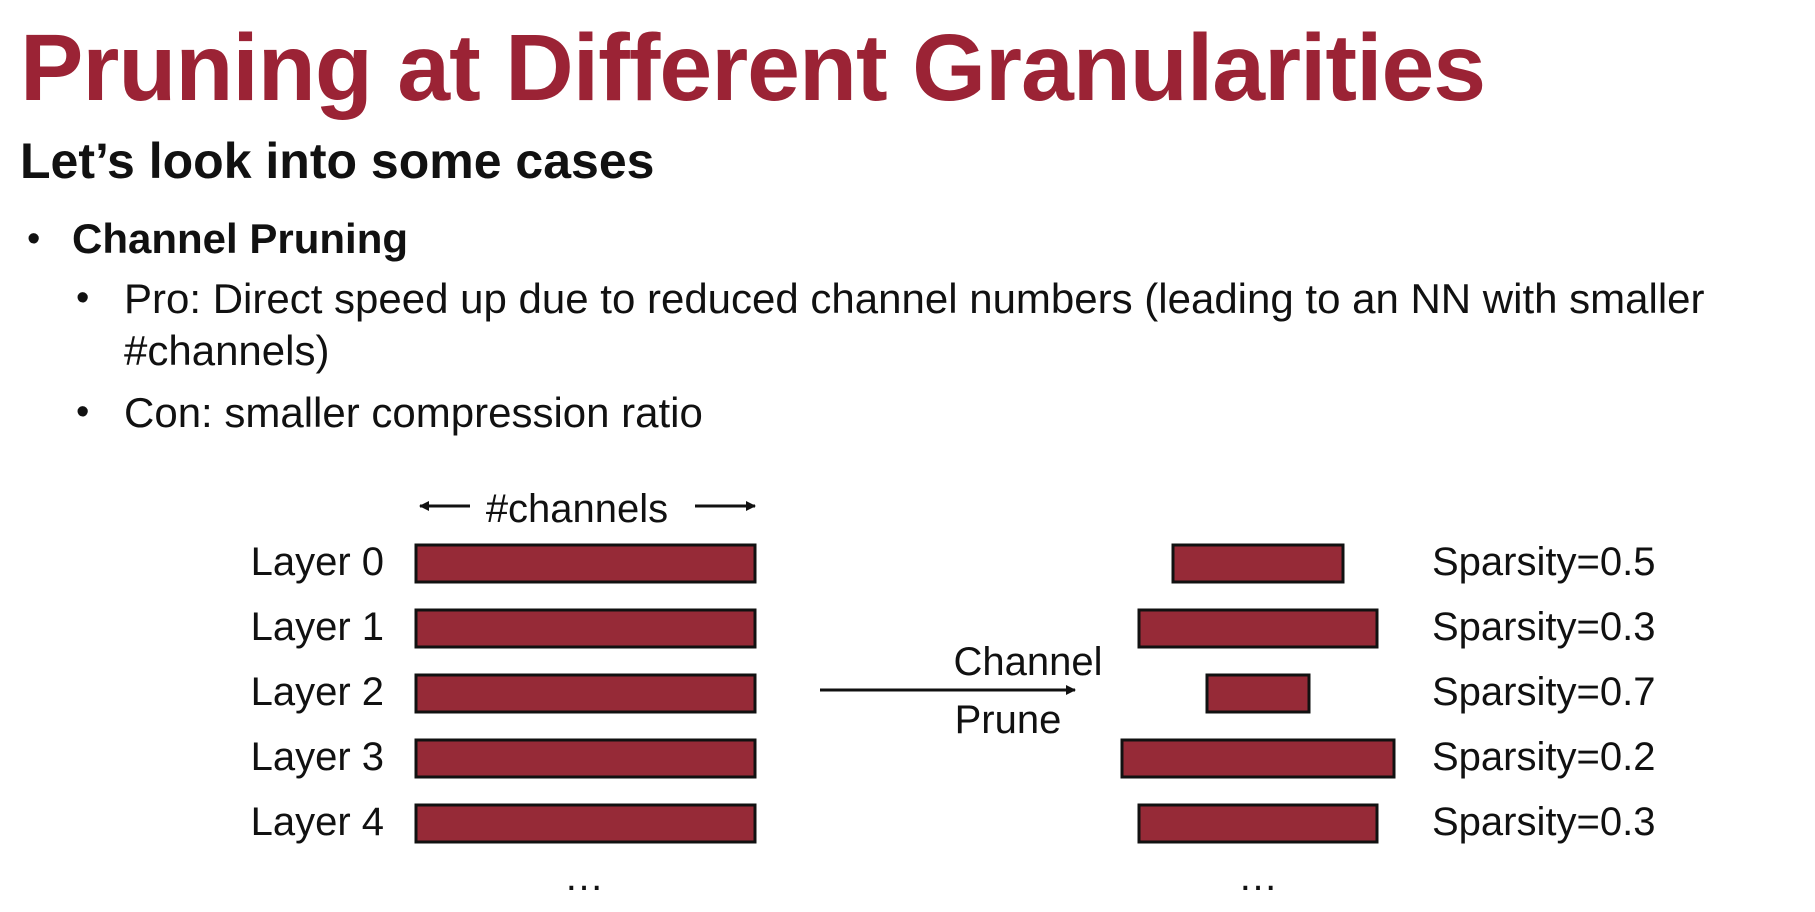 This screenshot has height=912, width=1815. Describe the element at coordinates (413, 412) in the screenshot. I see `bullet-con: Con: smaller compression ratio` at that location.